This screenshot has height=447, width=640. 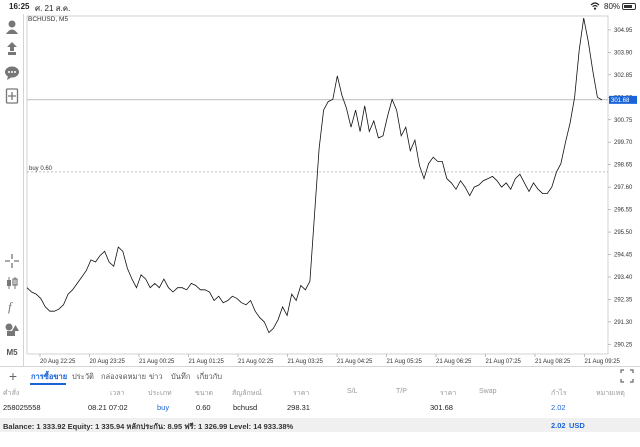 What do you see at coordinates (160, 393) in the screenshot?
I see `col-type: ประเภท` at bounding box center [160, 393].